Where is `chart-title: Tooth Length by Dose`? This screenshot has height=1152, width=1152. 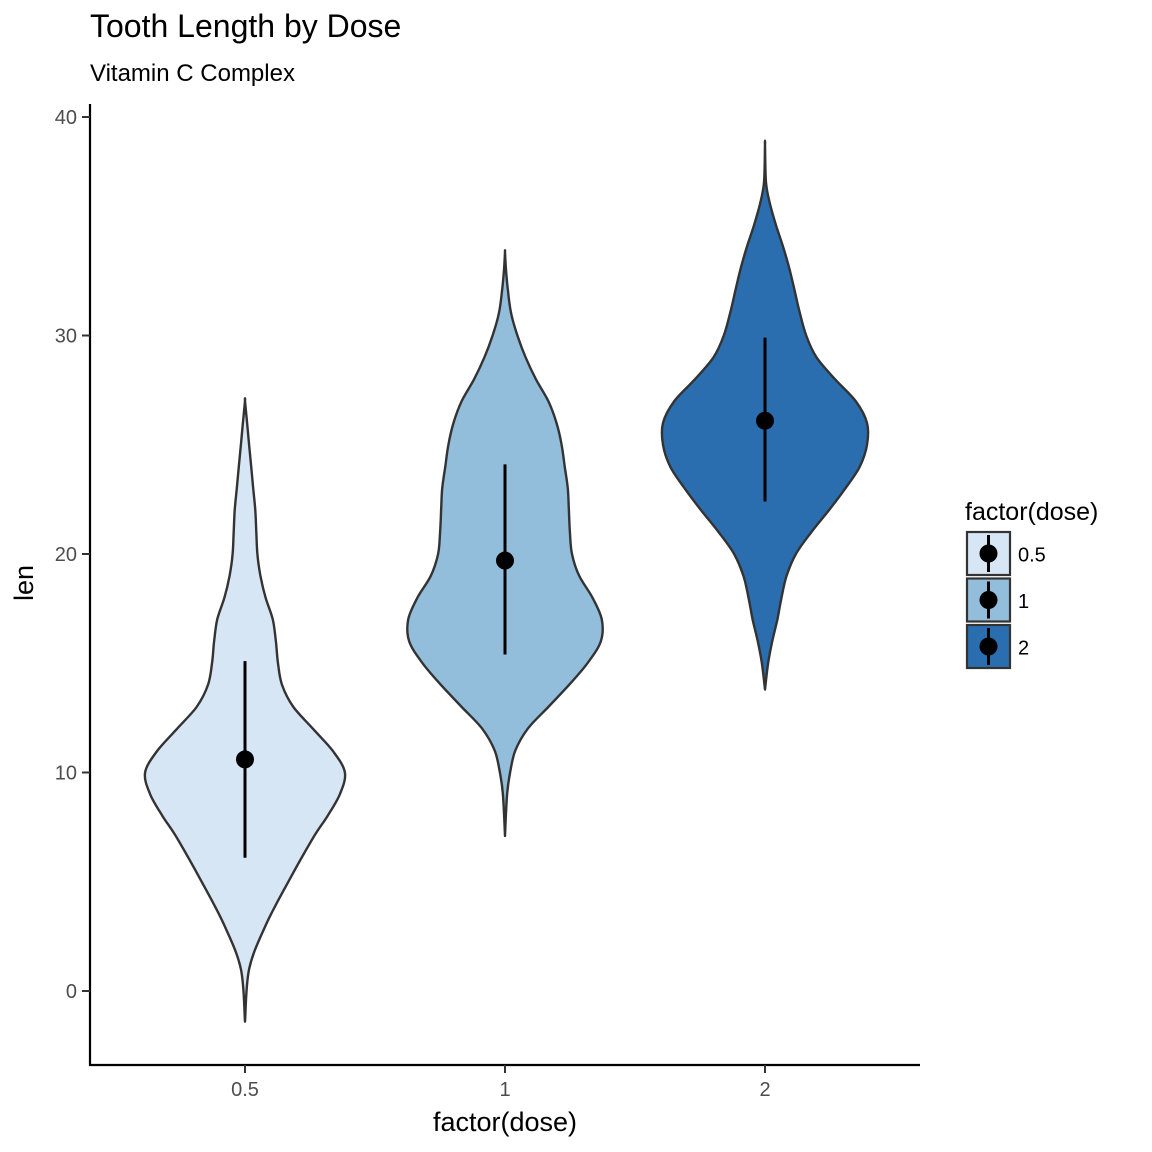 chart-title: Tooth Length by Dose is located at coordinates (246, 26).